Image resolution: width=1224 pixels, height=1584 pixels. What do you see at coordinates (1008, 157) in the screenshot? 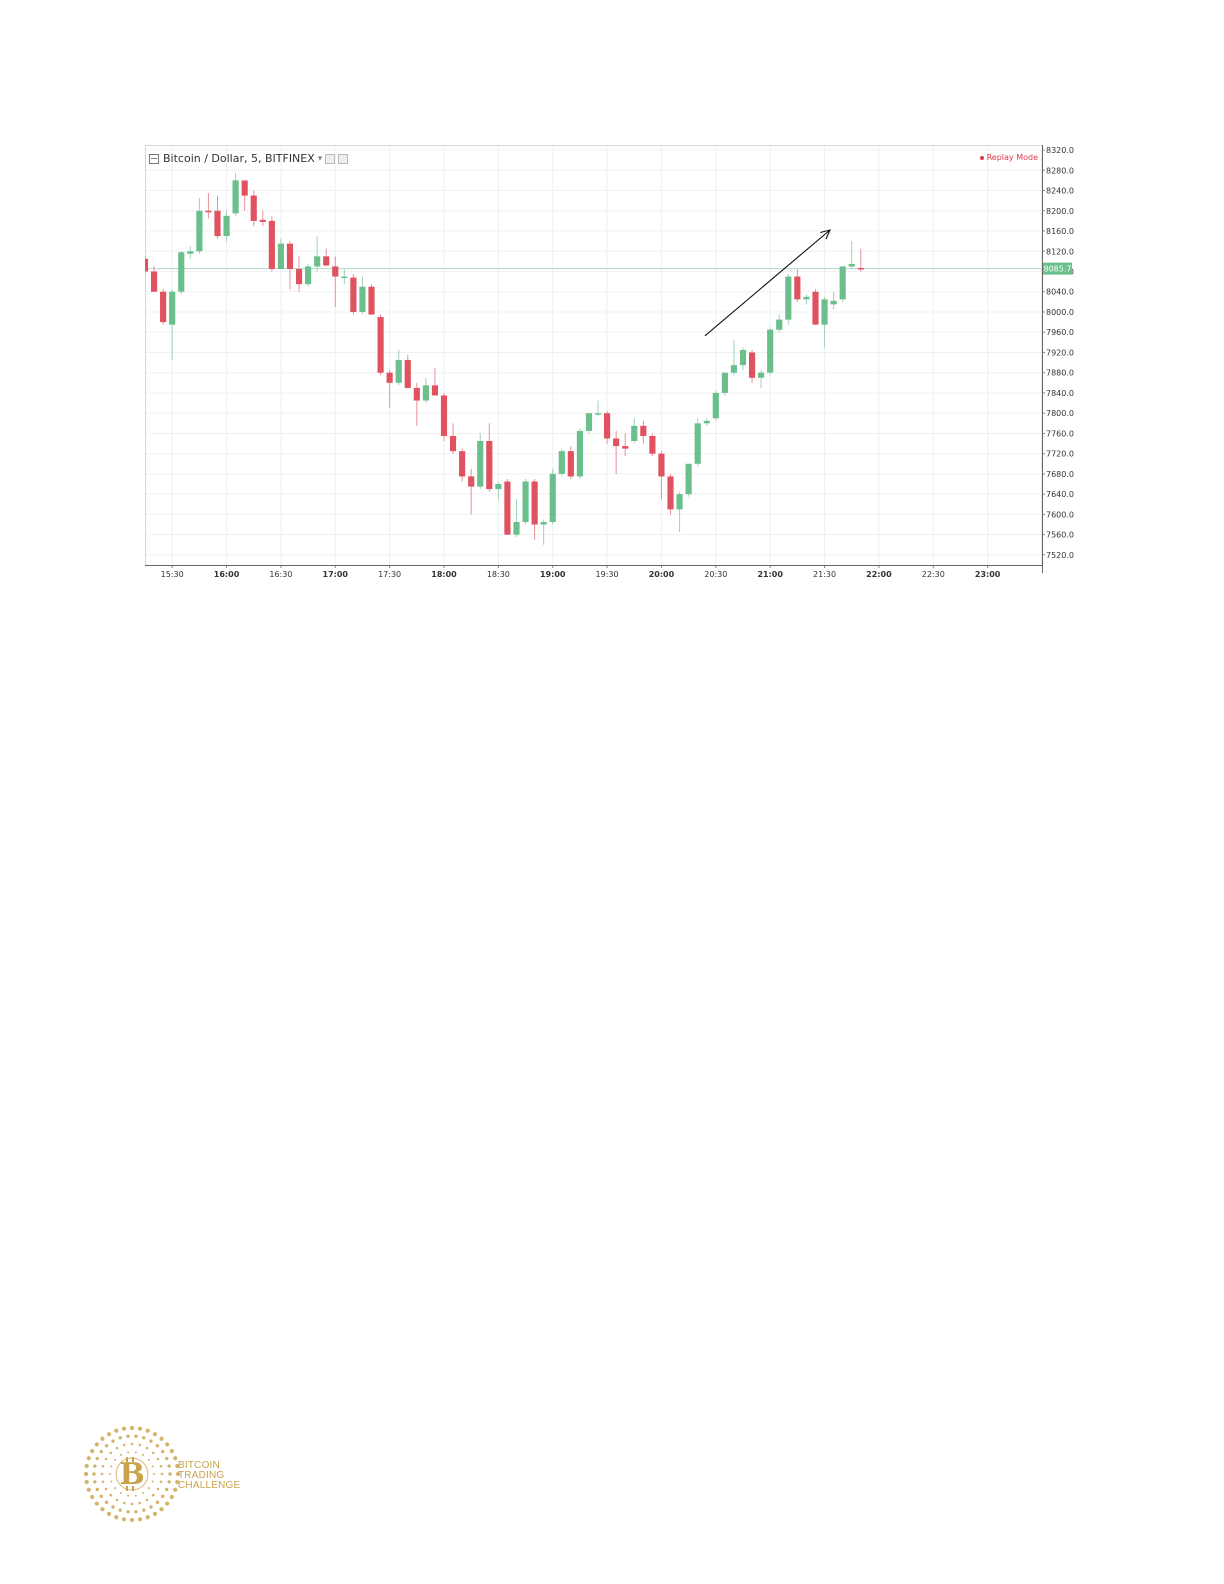
I see `replay-mode-badge: Replay Mode` at bounding box center [1008, 157].